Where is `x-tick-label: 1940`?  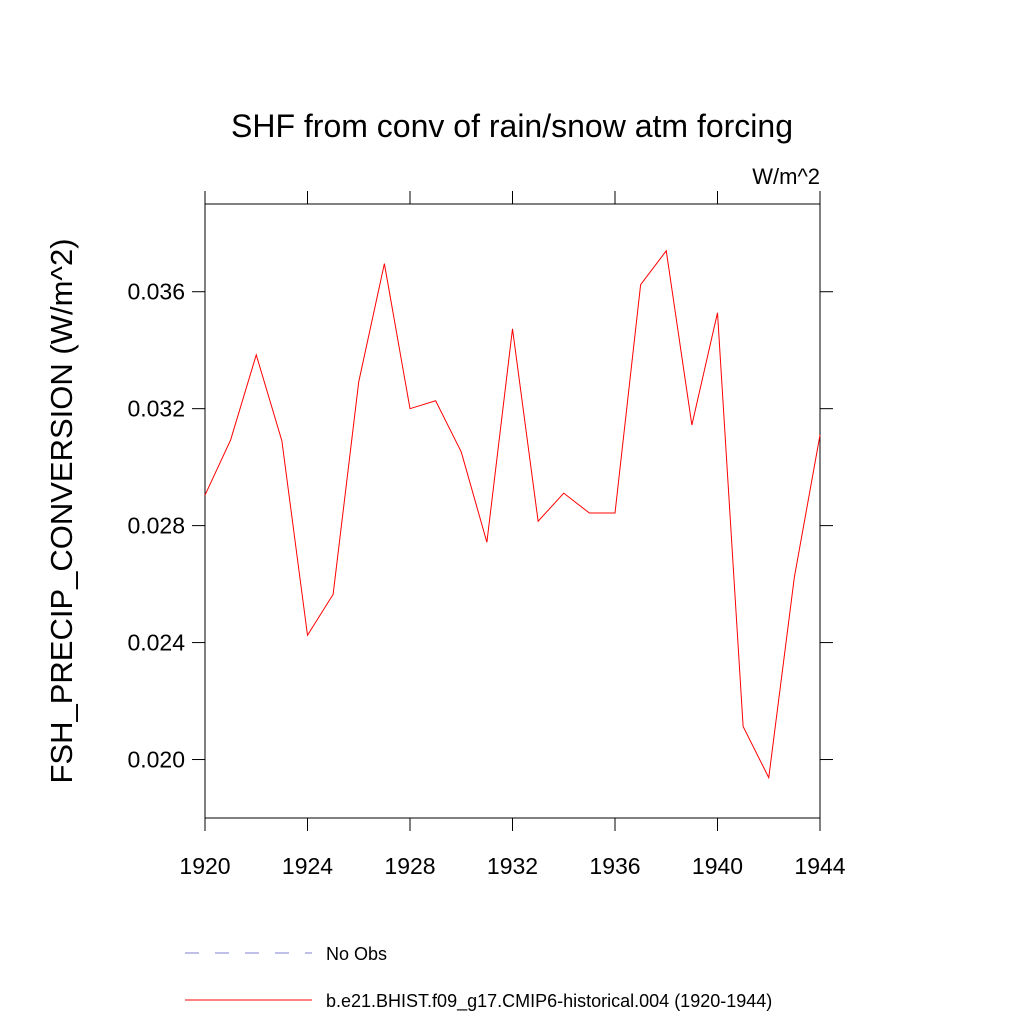 x-tick-label: 1940 is located at coordinates (717, 866).